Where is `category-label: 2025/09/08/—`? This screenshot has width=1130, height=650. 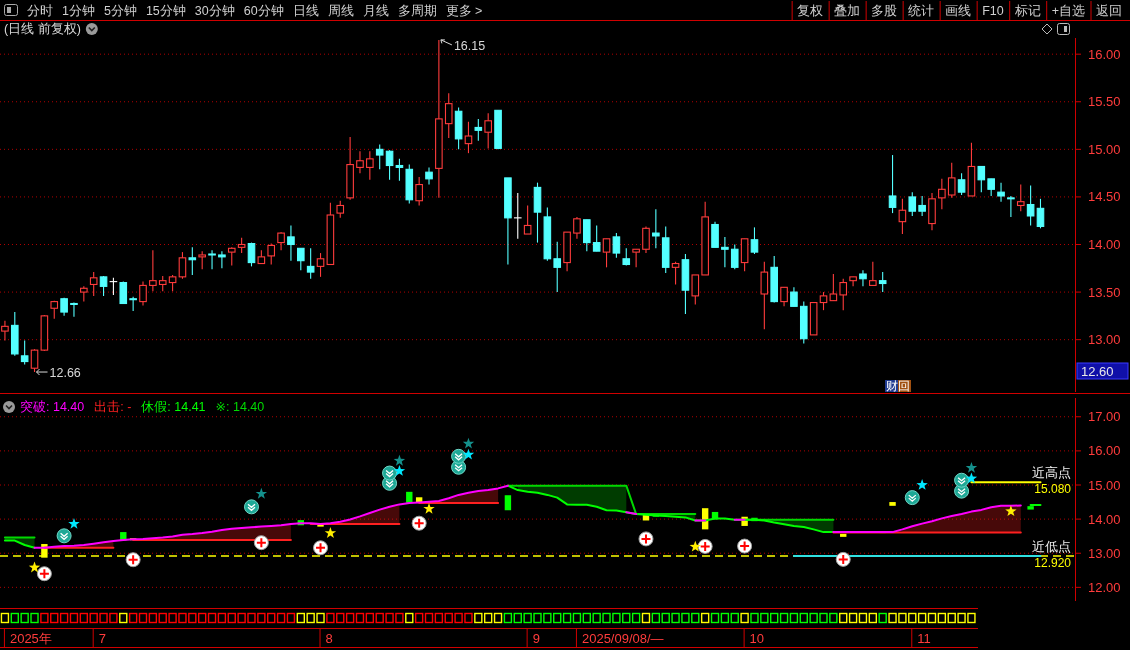
category-label: 2025/09/08/— is located at coordinates (622, 638).